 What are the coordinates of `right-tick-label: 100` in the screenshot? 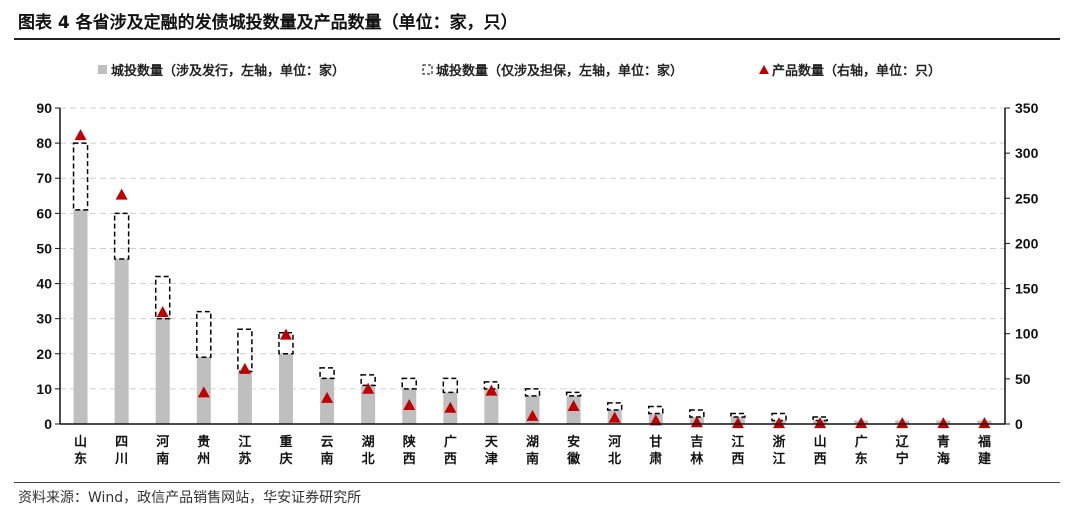 It's located at (1027, 334).